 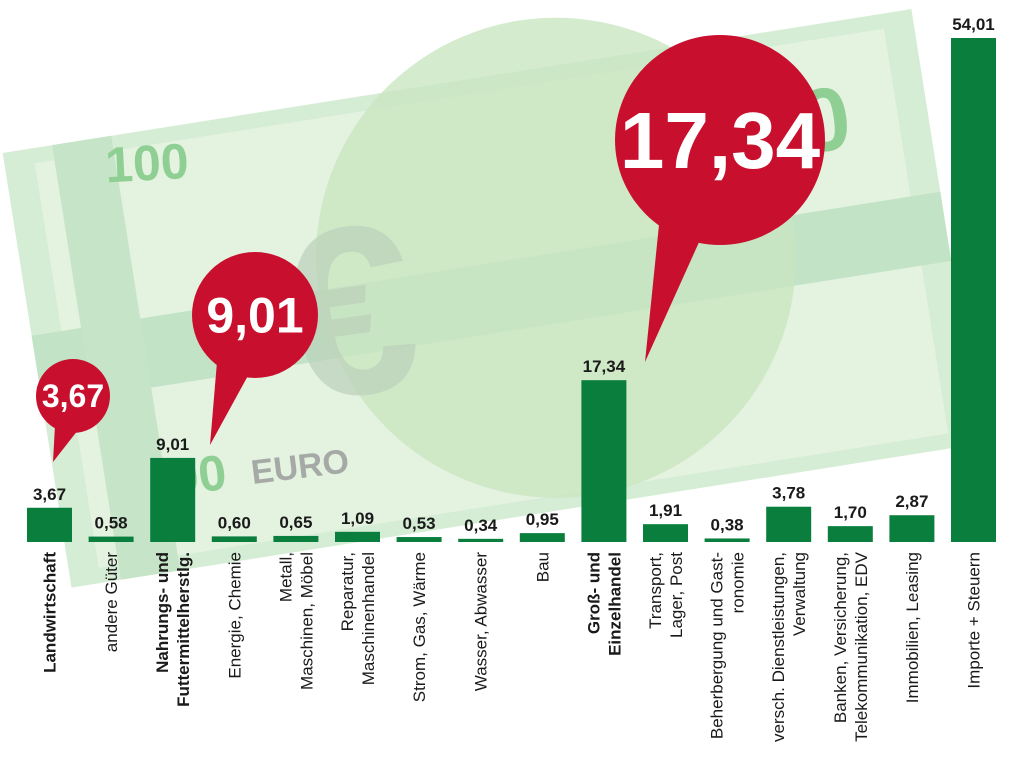 What do you see at coordinates (419, 523) in the screenshot?
I see `value-label-6: 0,53` at bounding box center [419, 523].